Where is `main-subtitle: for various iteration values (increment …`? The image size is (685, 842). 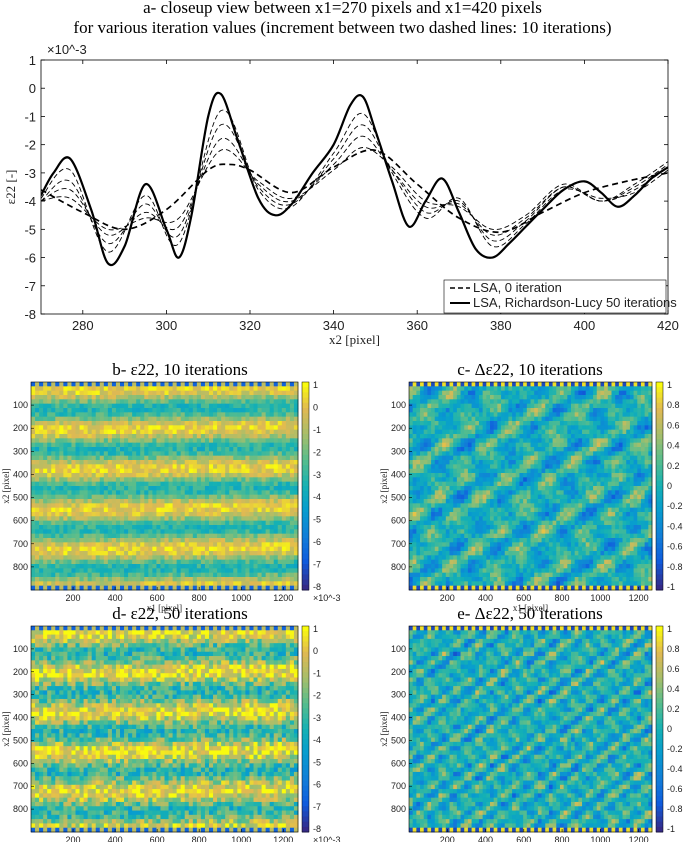
main-subtitle: for various iteration values (increment … is located at coordinates (342, 27).